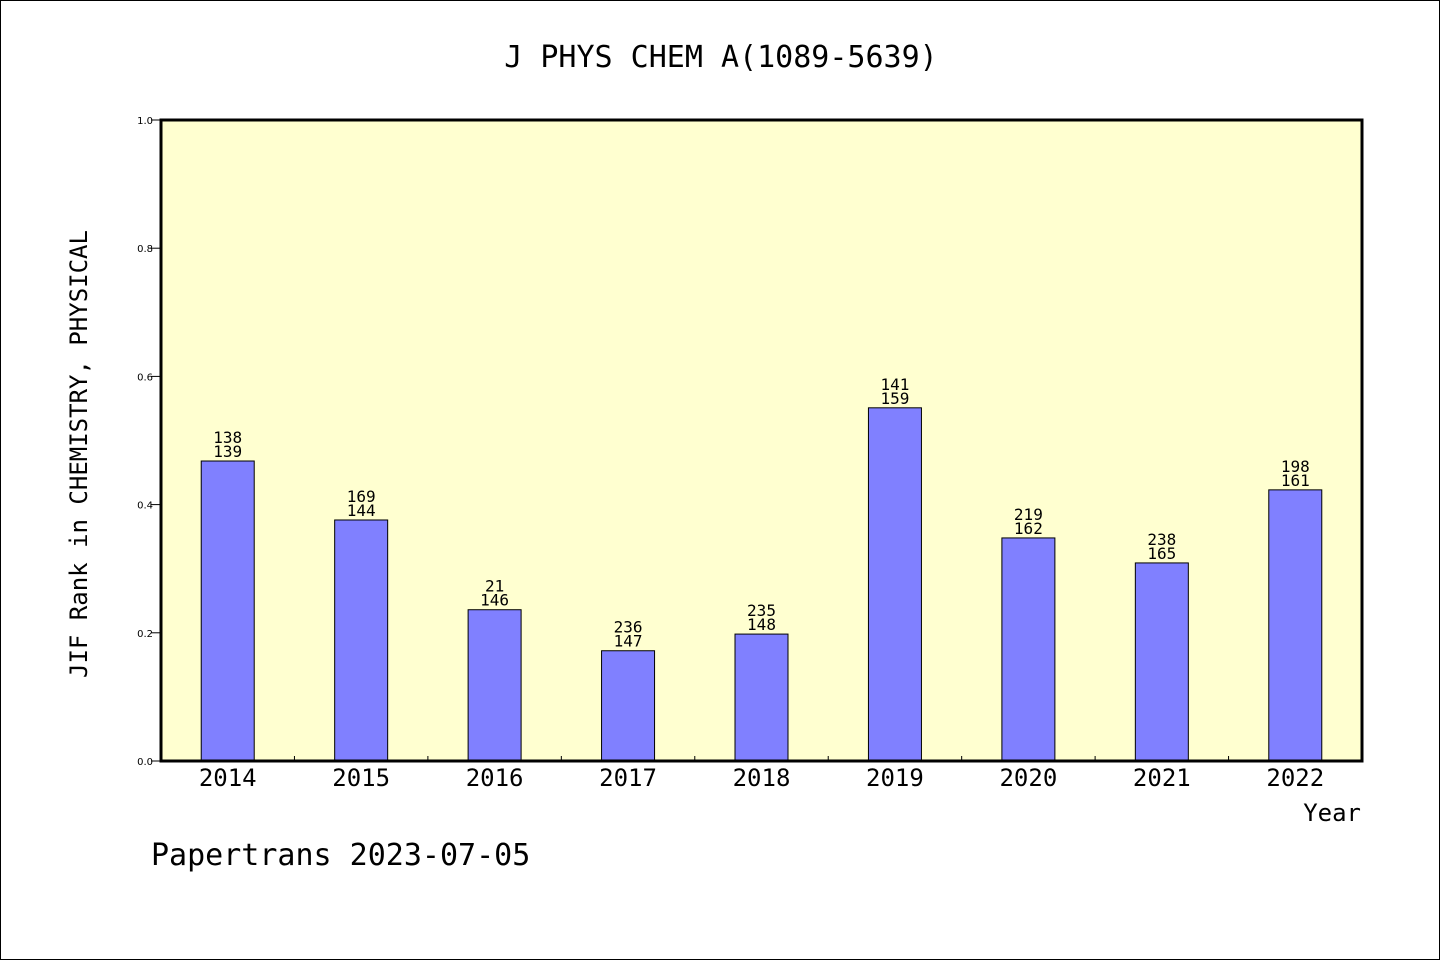 The height and width of the screenshot is (961, 1440). Describe the element at coordinates (361, 510) in the screenshot. I see `data-label-total: 144` at that location.